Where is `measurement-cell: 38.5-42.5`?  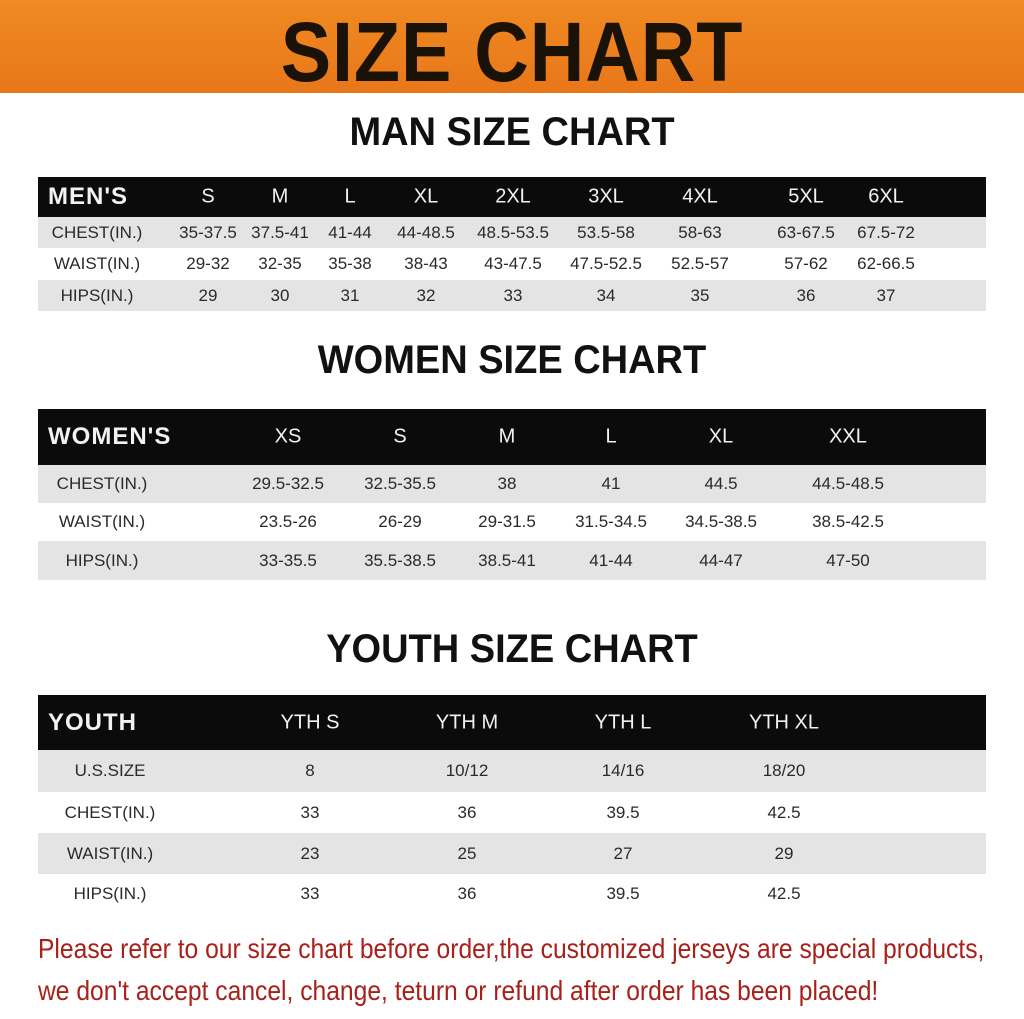
measurement-cell: 38.5-42.5 is located at coordinates (848, 521).